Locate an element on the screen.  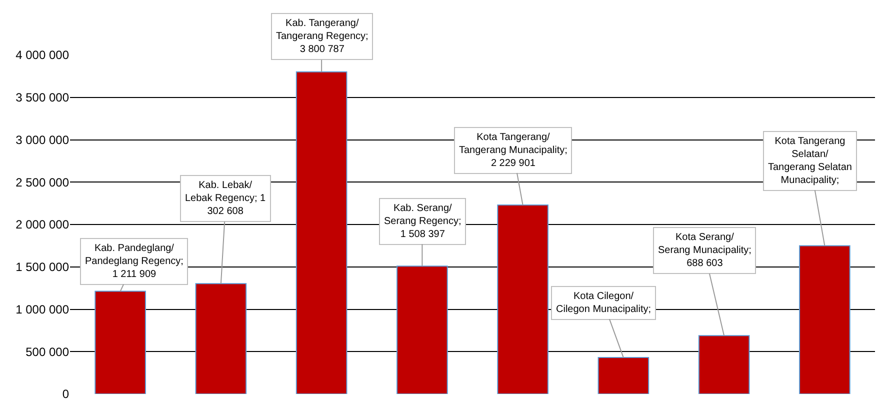
y-tick-label: 3 500 000 is located at coordinates (43, 97).